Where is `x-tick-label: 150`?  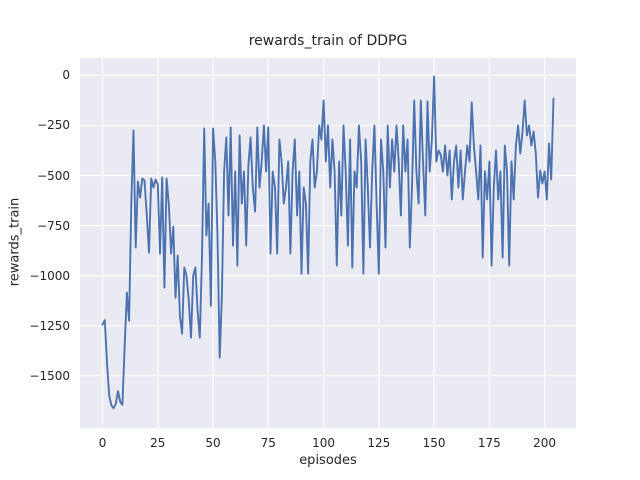 x-tick-label: 150 is located at coordinates (434, 443).